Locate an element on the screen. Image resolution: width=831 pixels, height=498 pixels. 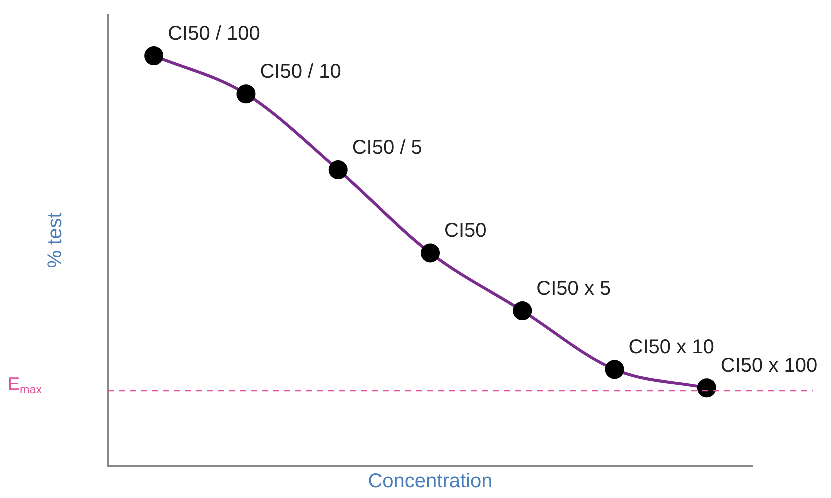
y-axis-title: % test is located at coordinates (55, 240).